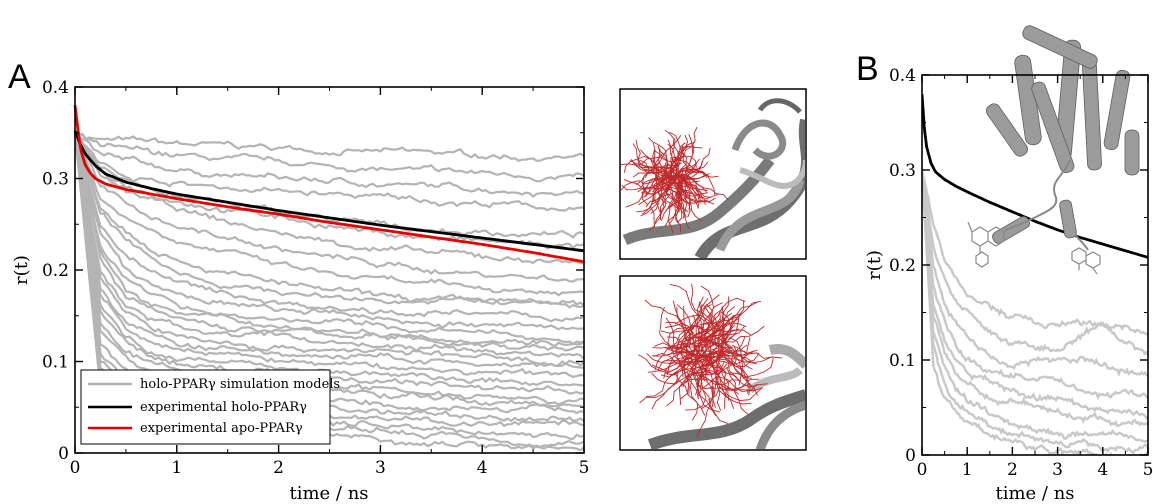 The image size is (1153, 504). I want to click on inset-top-snapshot, so click(713, 174).